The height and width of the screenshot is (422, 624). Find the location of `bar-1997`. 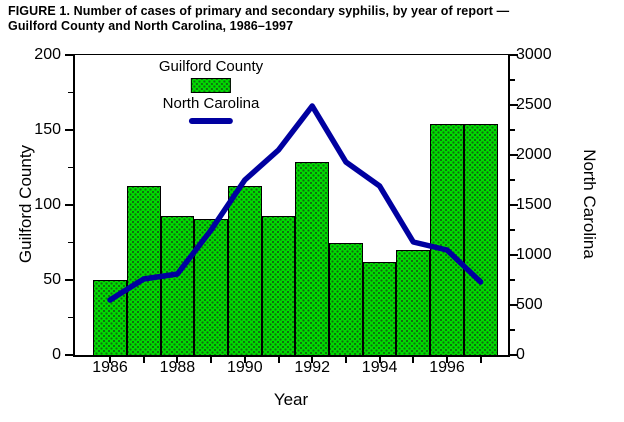

bar-1997 is located at coordinates (480, 239).